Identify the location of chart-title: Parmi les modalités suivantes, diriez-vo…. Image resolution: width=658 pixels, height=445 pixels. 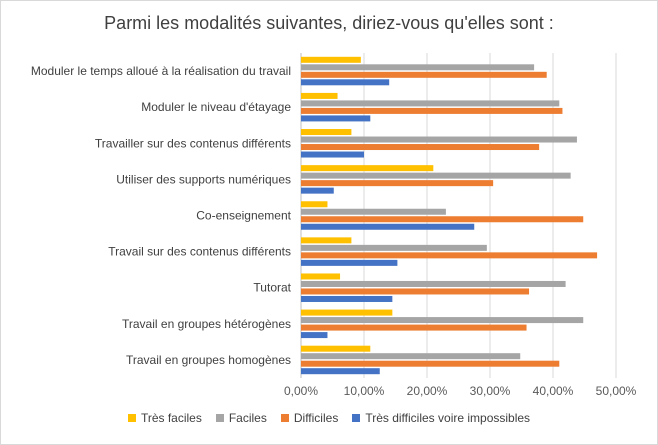
(329, 23).